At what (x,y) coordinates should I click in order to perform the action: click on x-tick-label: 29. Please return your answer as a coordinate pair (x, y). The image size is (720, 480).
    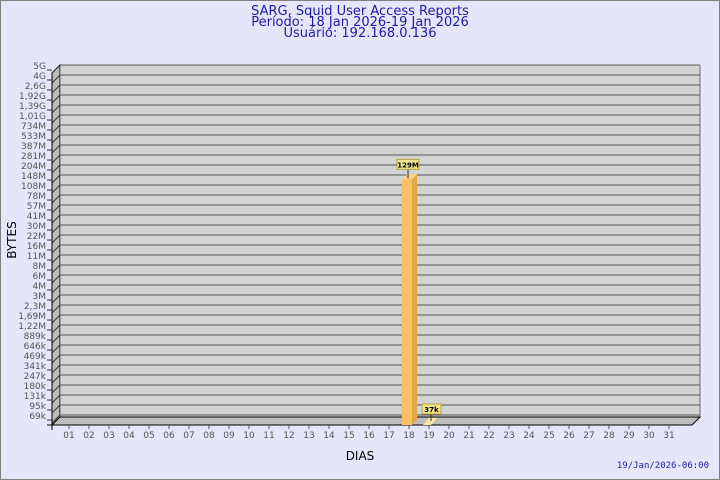
    Looking at the image, I should click on (629, 436).